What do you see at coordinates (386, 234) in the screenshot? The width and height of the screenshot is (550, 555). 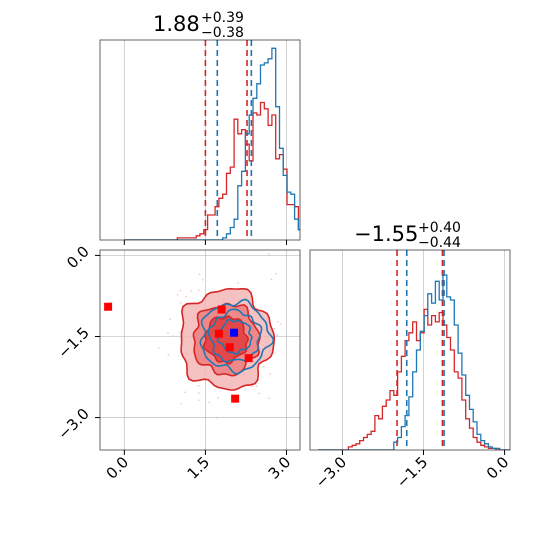 I see `title-param2-value: −1.55` at bounding box center [386, 234].